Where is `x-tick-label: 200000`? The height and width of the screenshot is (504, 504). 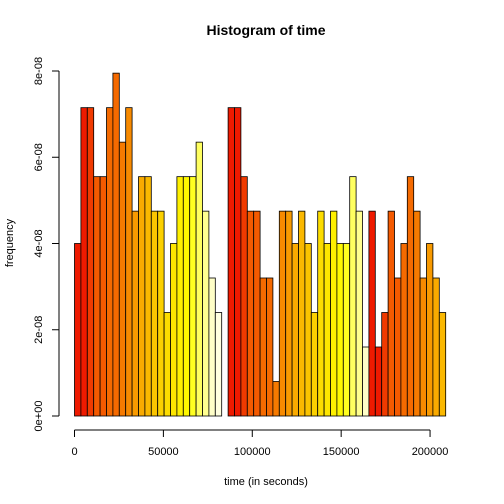
x-tick-label: 200000 is located at coordinates (430, 452).